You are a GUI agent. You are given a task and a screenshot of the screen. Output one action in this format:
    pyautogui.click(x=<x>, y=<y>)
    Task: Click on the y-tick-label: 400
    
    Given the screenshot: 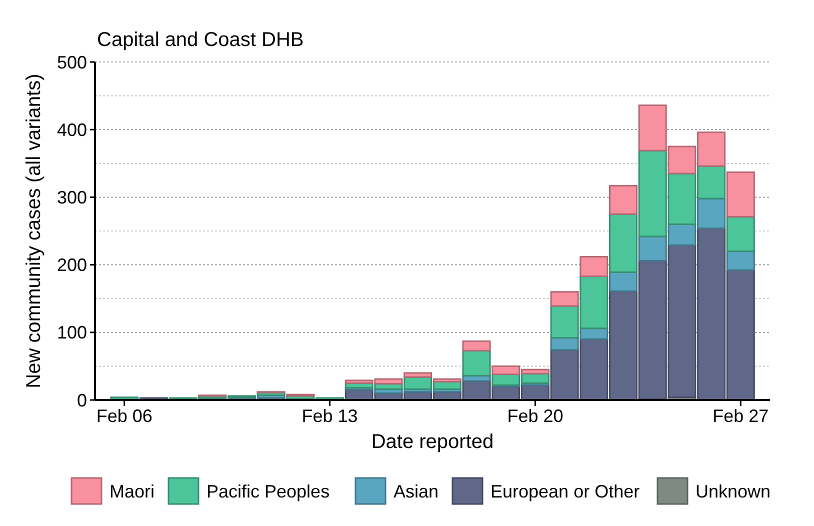 What is the action you would take?
    pyautogui.click(x=71, y=130)
    